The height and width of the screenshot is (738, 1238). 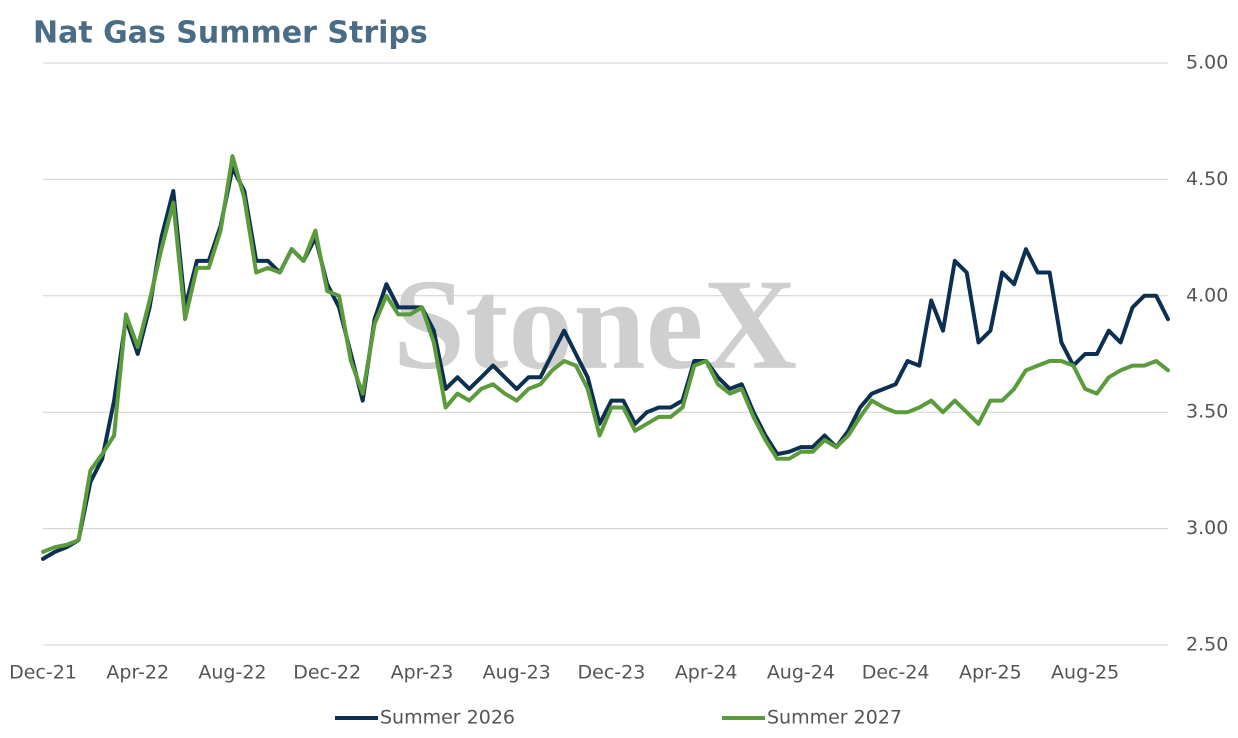 I want to click on x-tick-label: Dec-21, so click(x=43, y=673).